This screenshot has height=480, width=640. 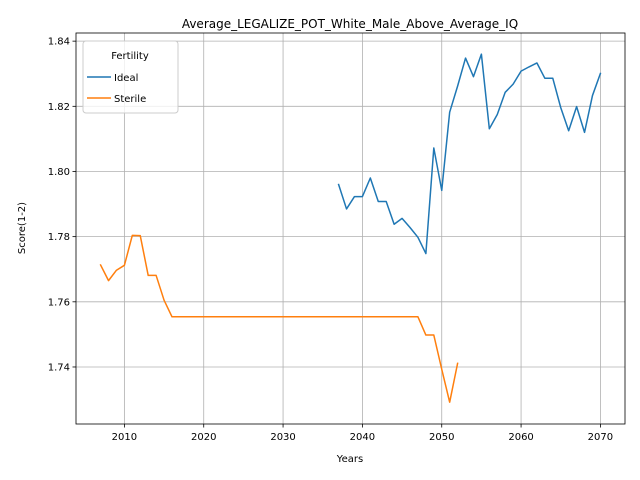 What do you see at coordinates (130, 99) in the screenshot?
I see `legend-label-sterile: Sterile` at bounding box center [130, 99].